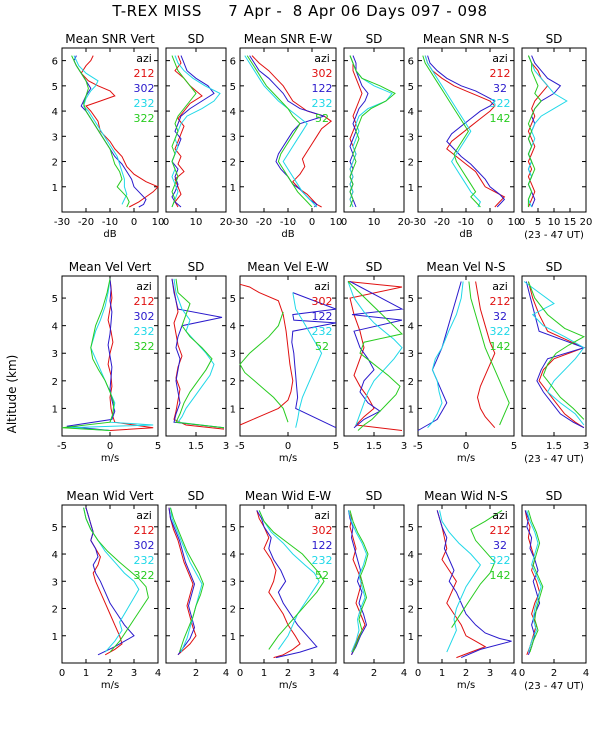  What do you see at coordinates (411, 188) in the screenshot?
I see `panel-5-ytick-label: 1` at bounding box center [411, 188].